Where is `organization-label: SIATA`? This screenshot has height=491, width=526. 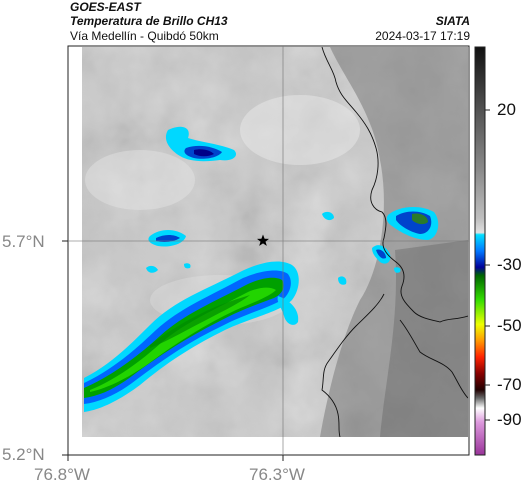
organization-label: SIATA is located at coordinates (452, 21).